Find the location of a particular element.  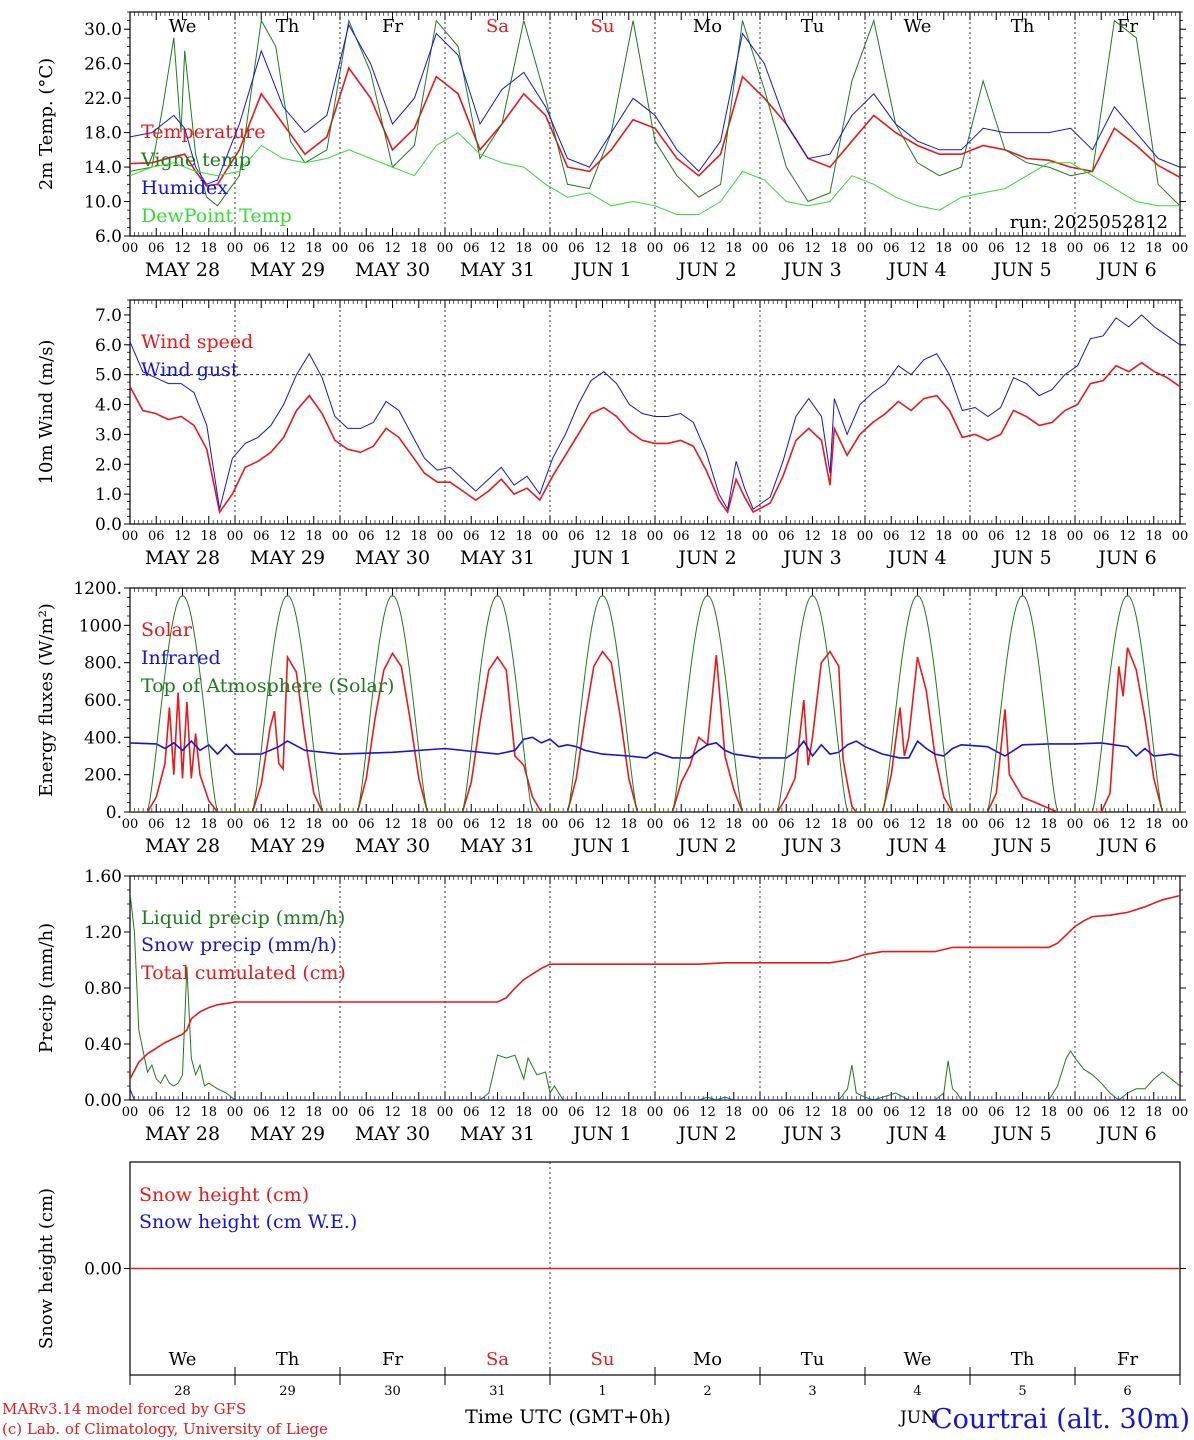

series-line-dewpoint-temp is located at coordinates (655, 173).